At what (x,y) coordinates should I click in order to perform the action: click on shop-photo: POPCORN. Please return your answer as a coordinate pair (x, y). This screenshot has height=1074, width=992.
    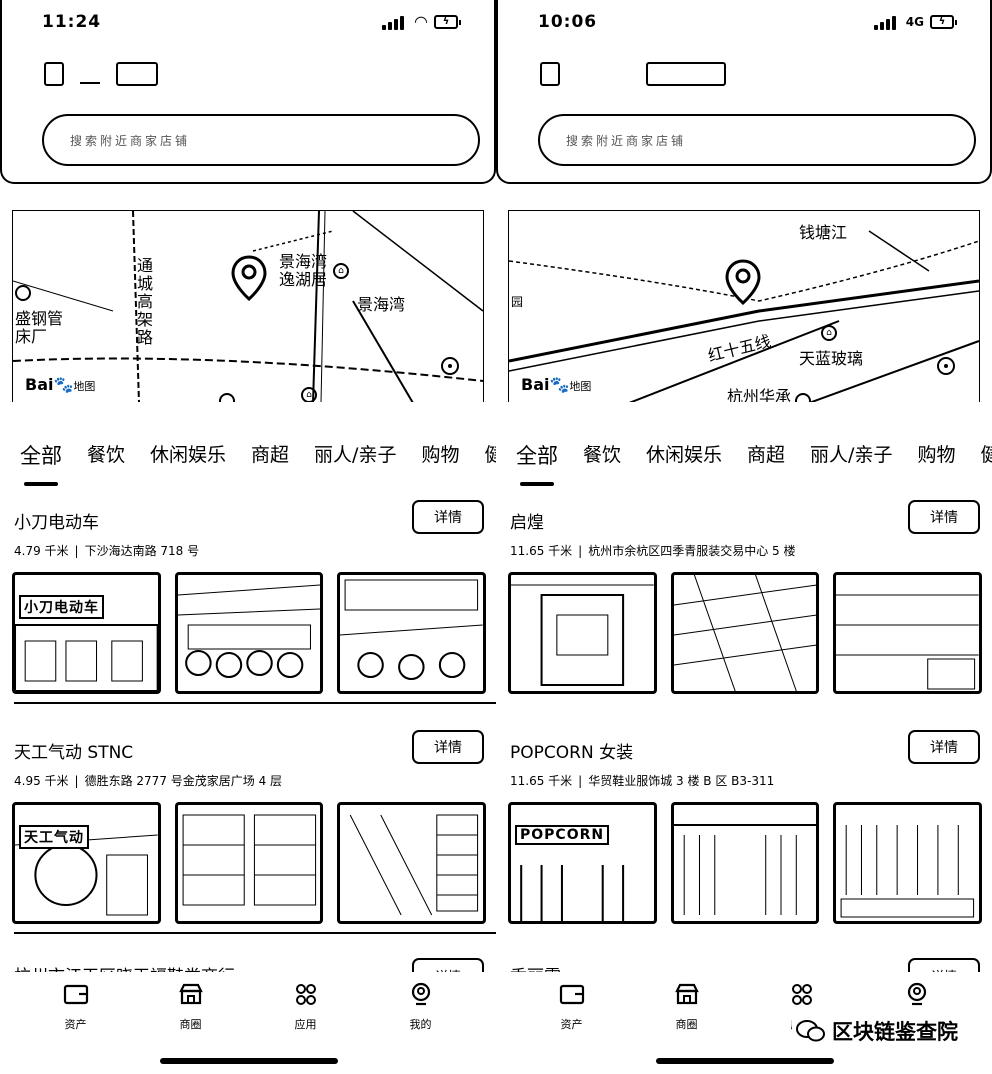
    Looking at the image, I should click on (582, 863).